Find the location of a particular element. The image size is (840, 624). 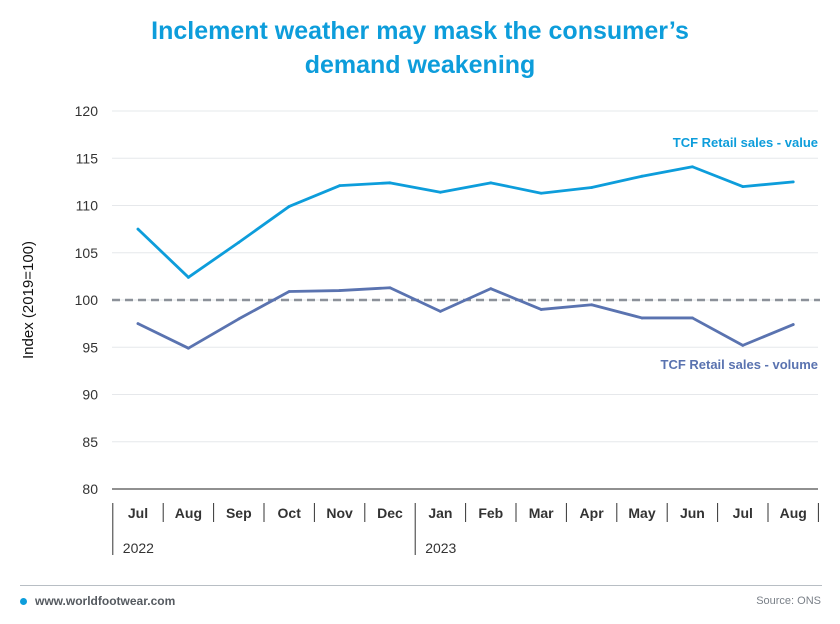

y-tick-label-120: 120 is located at coordinates (87, 111).